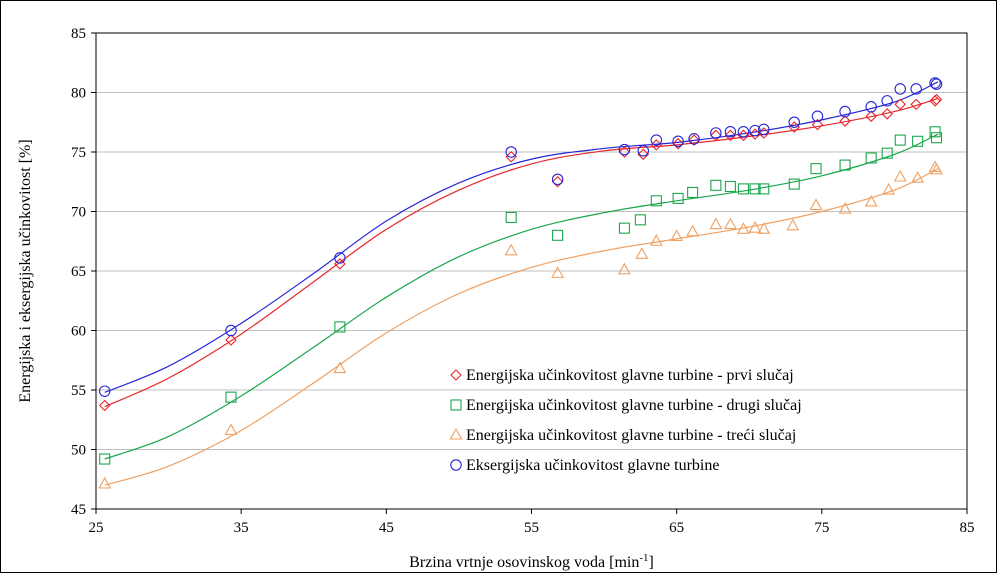 The width and height of the screenshot is (997, 573). Describe the element at coordinates (821, 528) in the screenshot. I see `x-tick-label: 75` at that location.